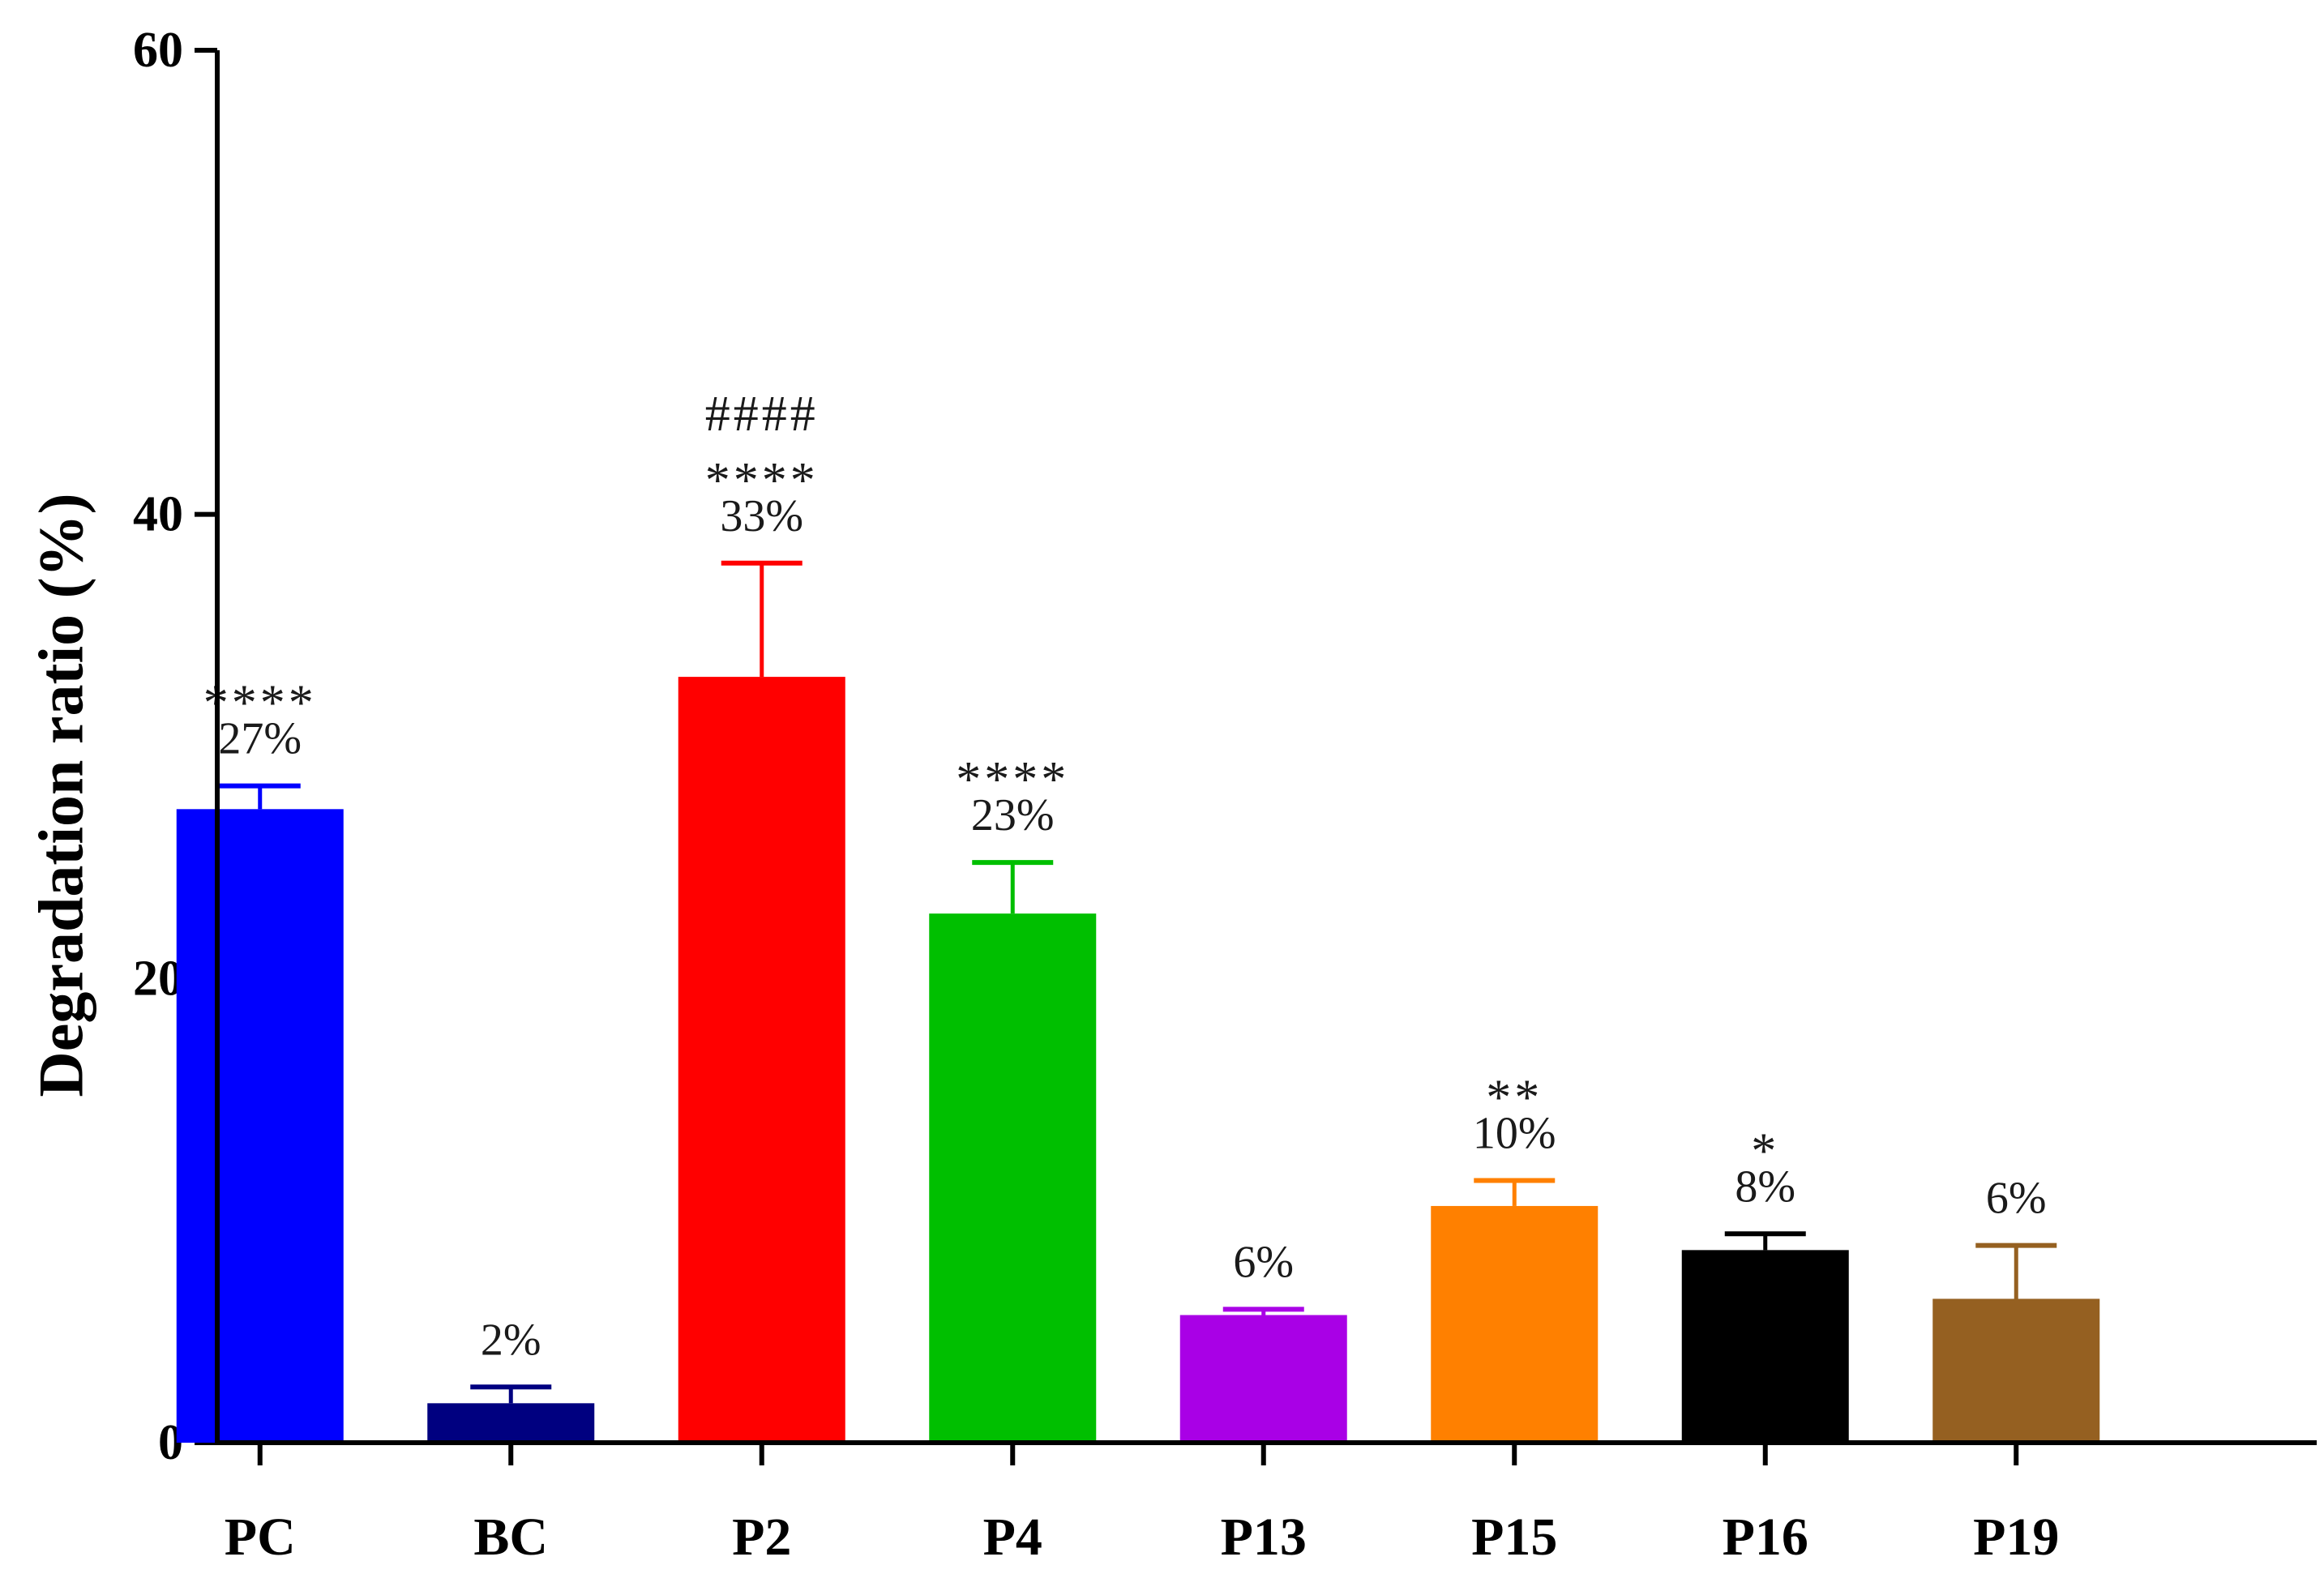 Image resolution: width=2324 pixels, height=1574 pixels. Describe the element at coordinates (2016, 1370) in the screenshot. I see `bar-p19` at that location.